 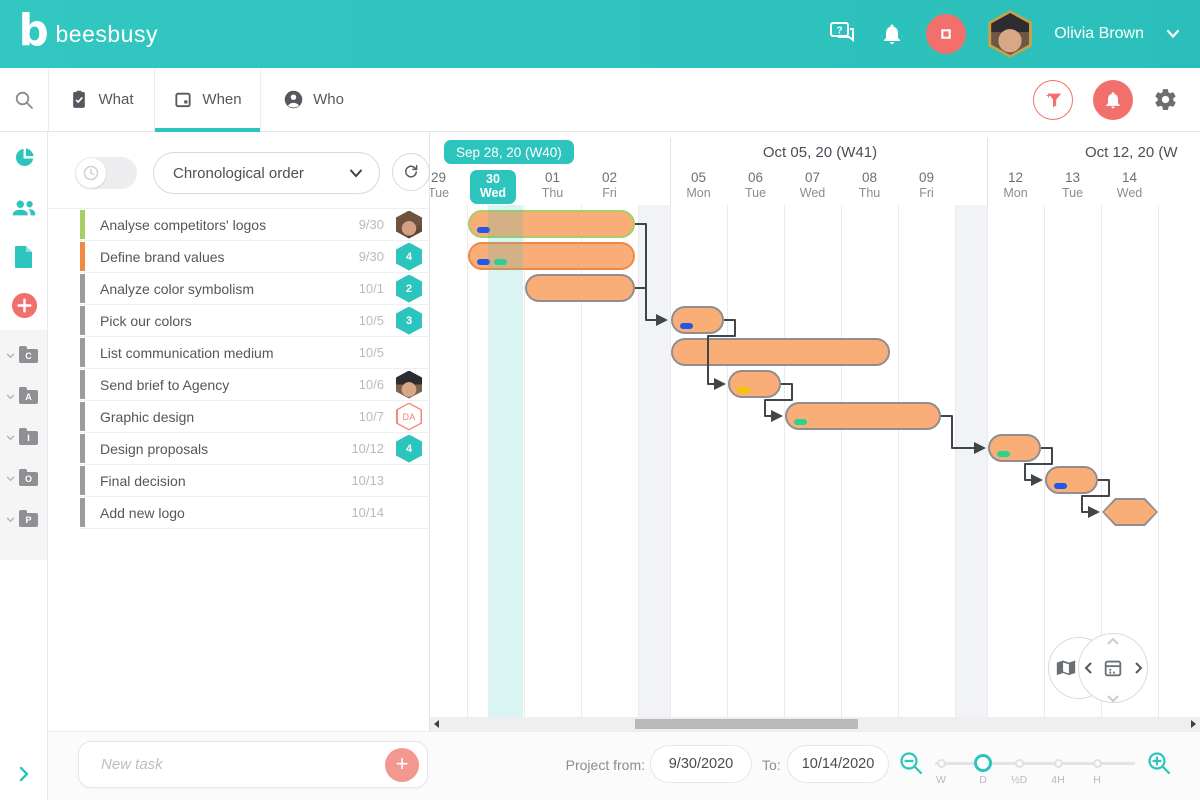 I want to click on task-row: Define brand values 9/30 4, so click(x=255, y=257).